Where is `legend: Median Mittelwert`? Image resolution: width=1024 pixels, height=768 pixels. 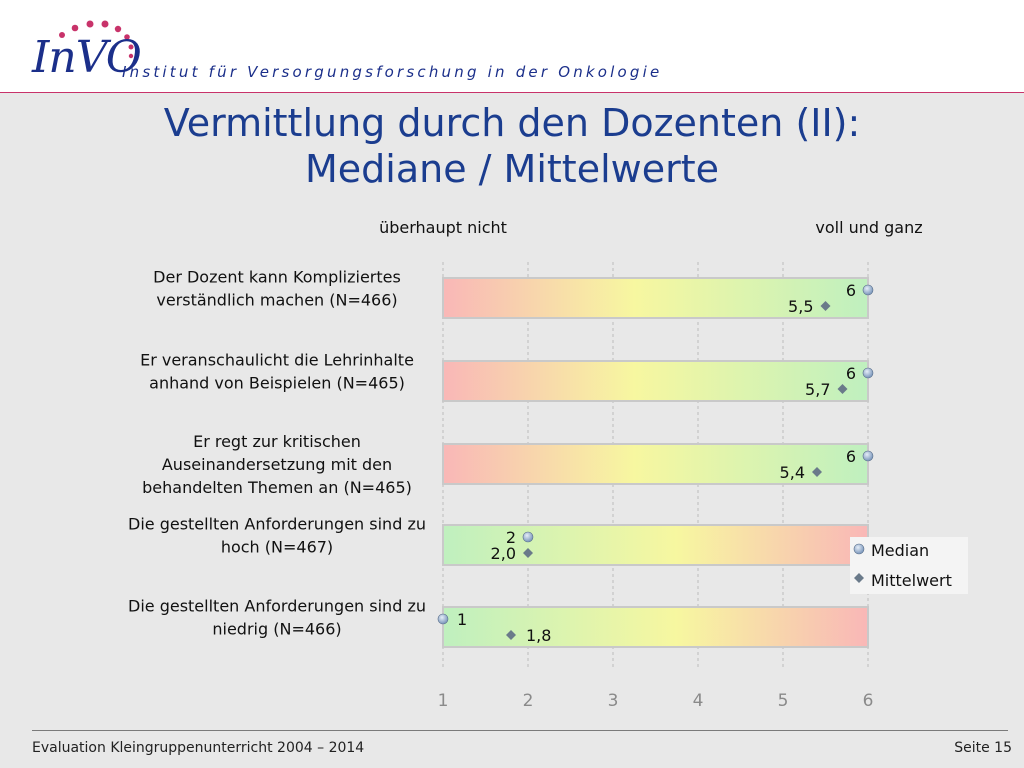 legend: Median Mittelwert is located at coordinates (909, 565).